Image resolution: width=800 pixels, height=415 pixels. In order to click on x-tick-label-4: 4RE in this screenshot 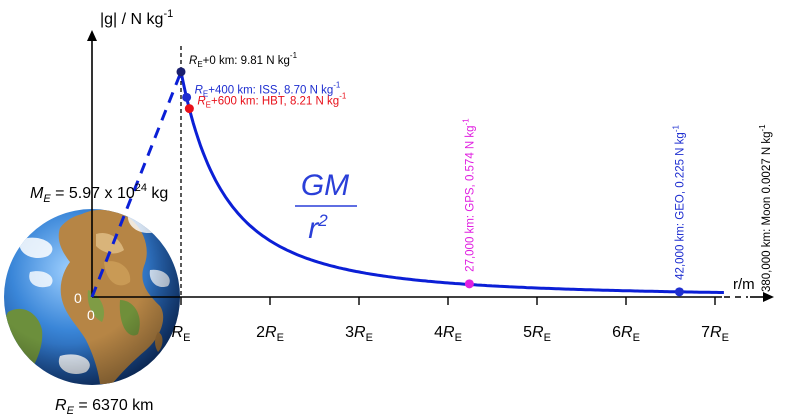, I will do `click(448, 334)`.